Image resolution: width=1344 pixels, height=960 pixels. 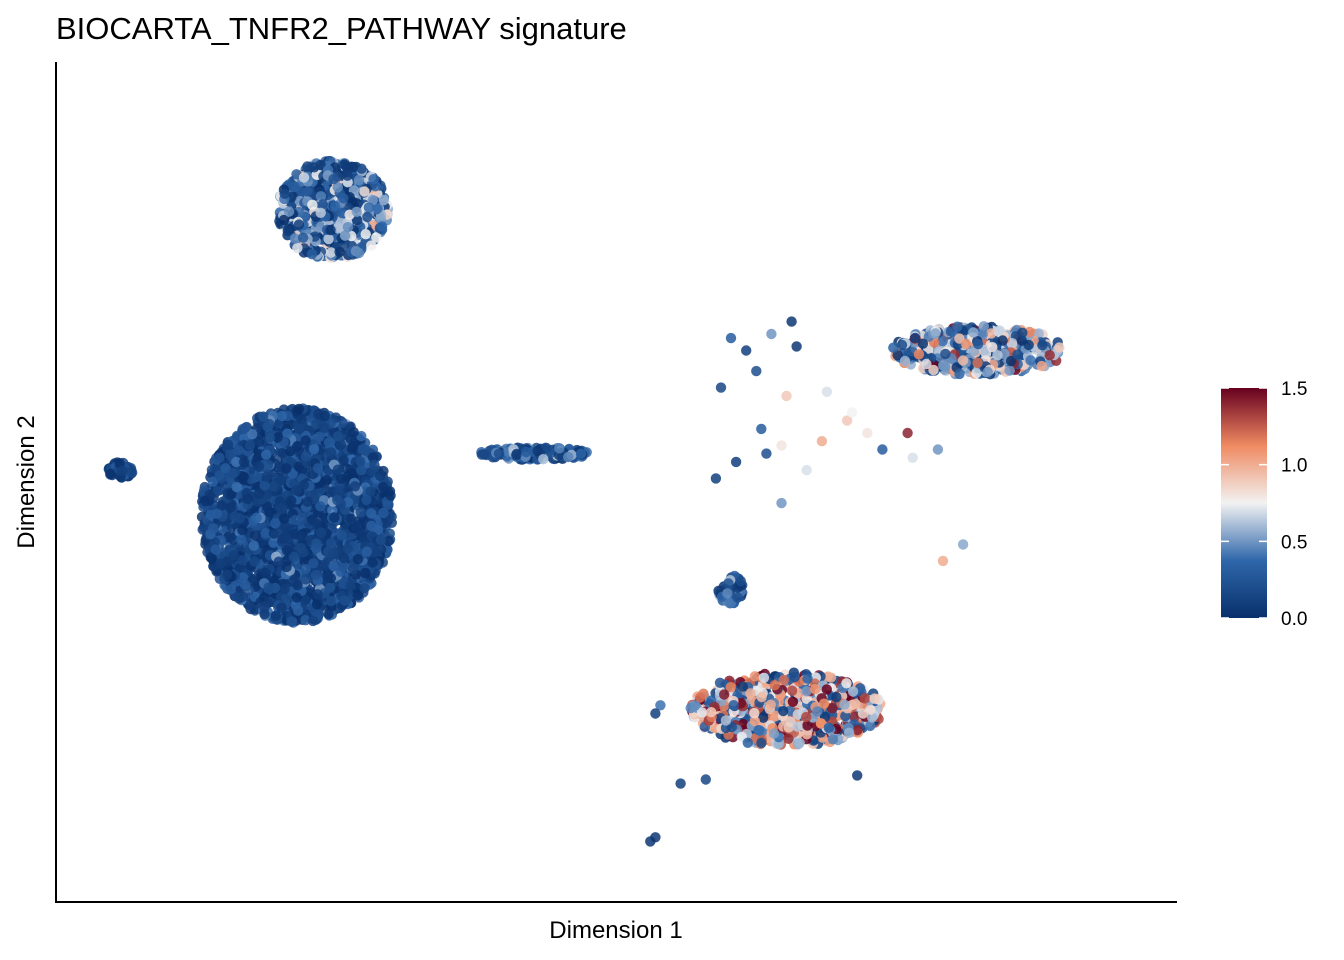 I want to click on x-axis-title: Dimension 1, so click(x=615, y=930).